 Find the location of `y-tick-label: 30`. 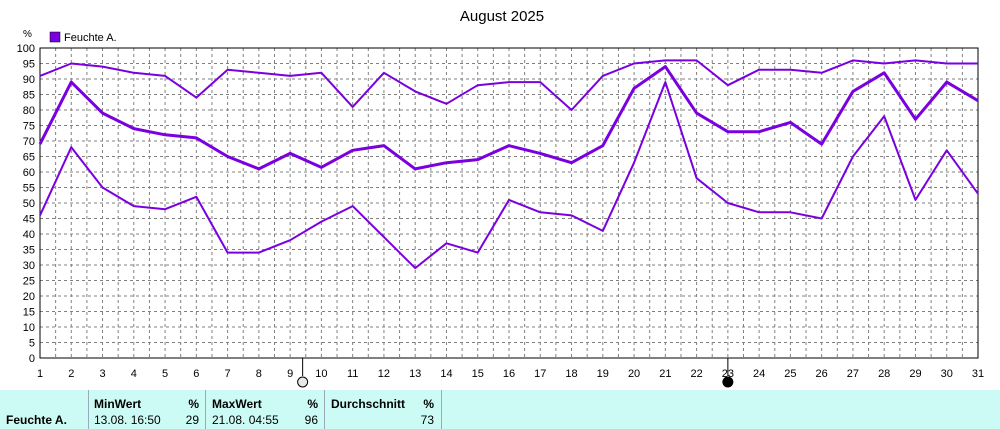

y-tick-label: 30 is located at coordinates (29, 266).